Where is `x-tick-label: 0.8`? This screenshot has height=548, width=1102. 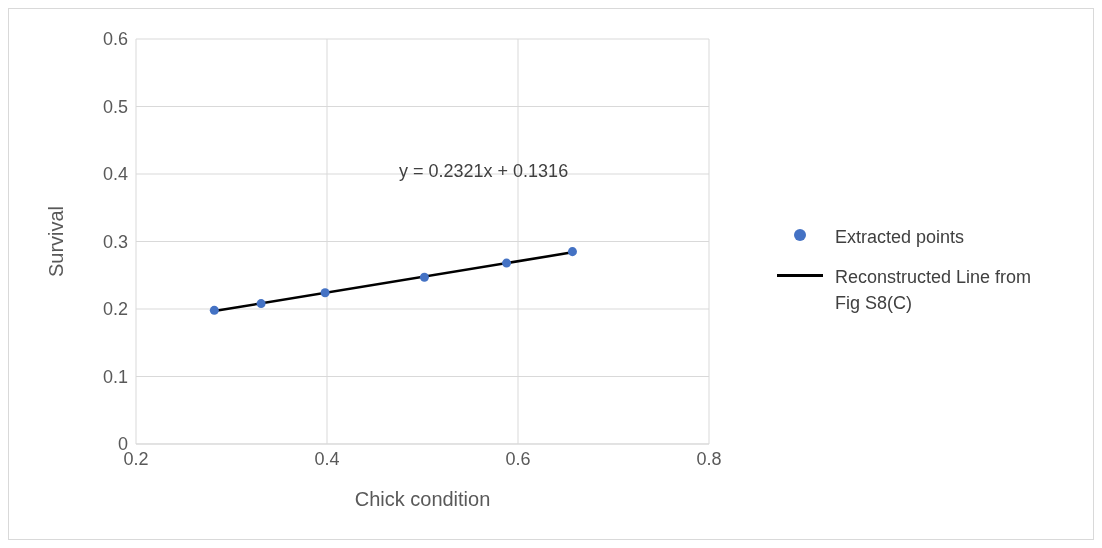 x-tick-label: 0.8 is located at coordinates (709, 458).